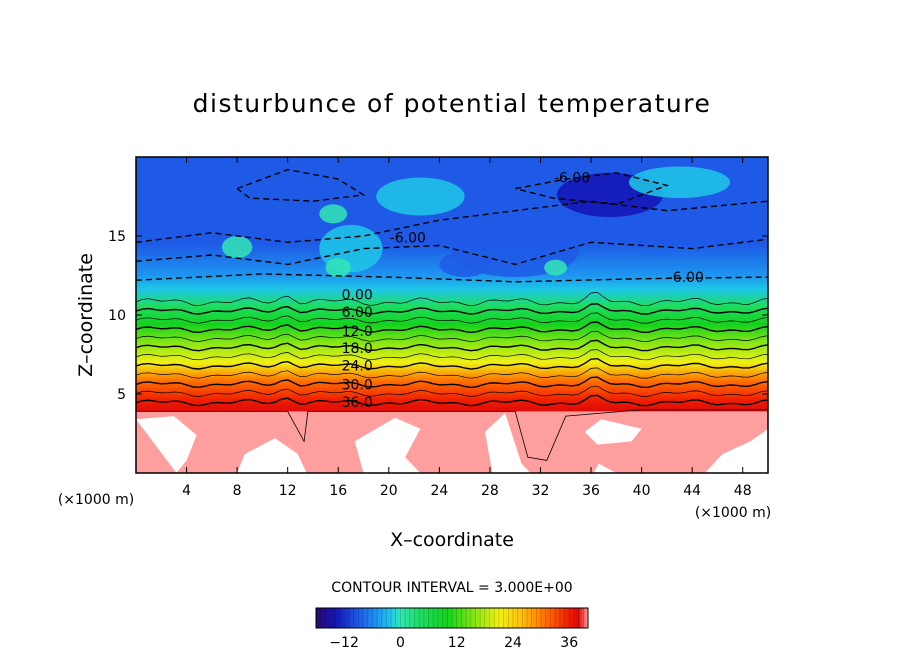  I want to click on colorbar-frame, so click(452, 618).